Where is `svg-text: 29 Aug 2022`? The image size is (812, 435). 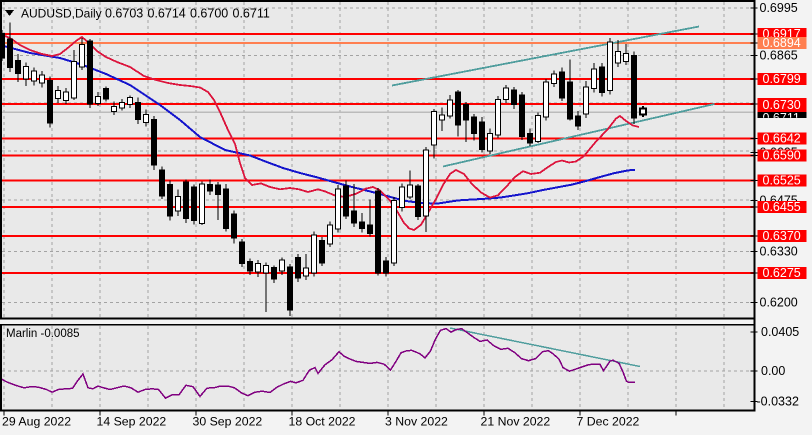 svg-text: 29 Aug 2022 is located at coordinates (36, 422).